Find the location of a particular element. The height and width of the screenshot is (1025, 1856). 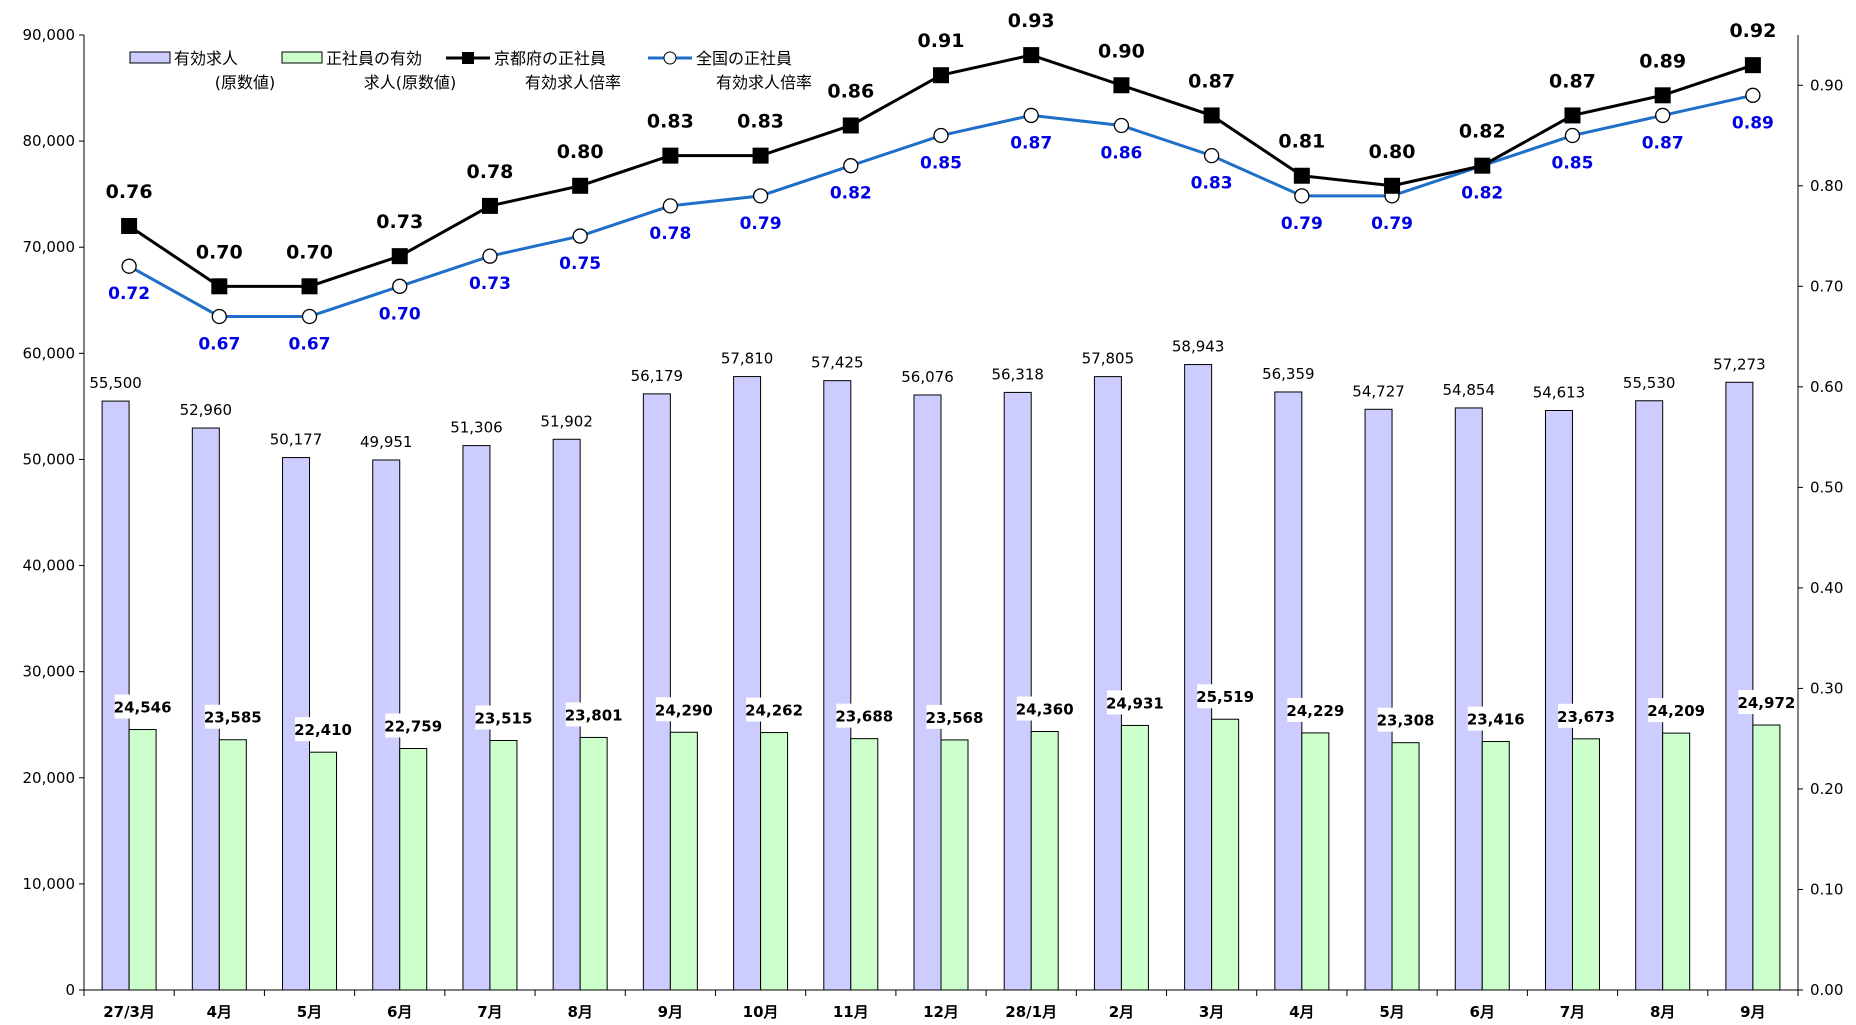

legend-swatch-regular is located at coordinates (302, 57).